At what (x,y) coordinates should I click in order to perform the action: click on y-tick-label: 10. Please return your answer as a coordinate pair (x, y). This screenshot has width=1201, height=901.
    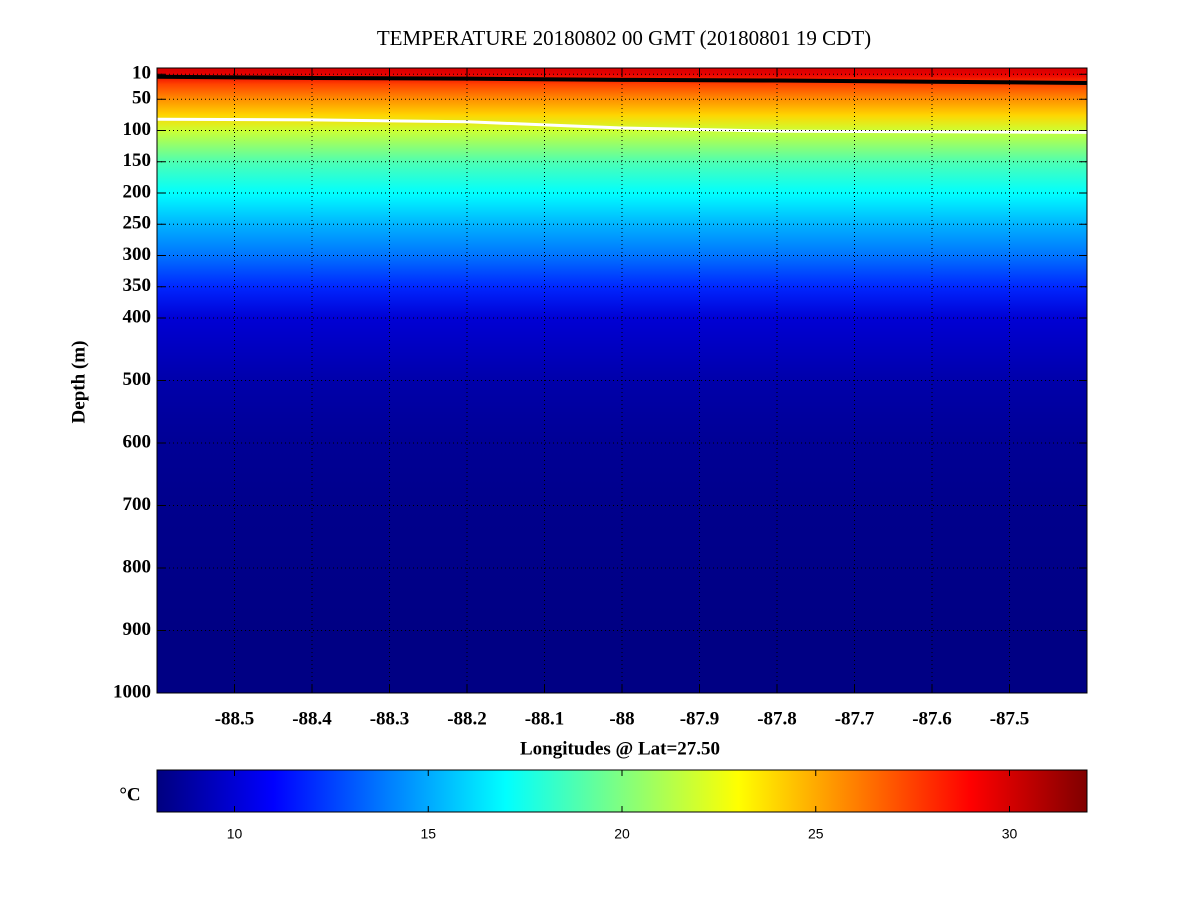
    Looking at the image, I should click on (141, 73).